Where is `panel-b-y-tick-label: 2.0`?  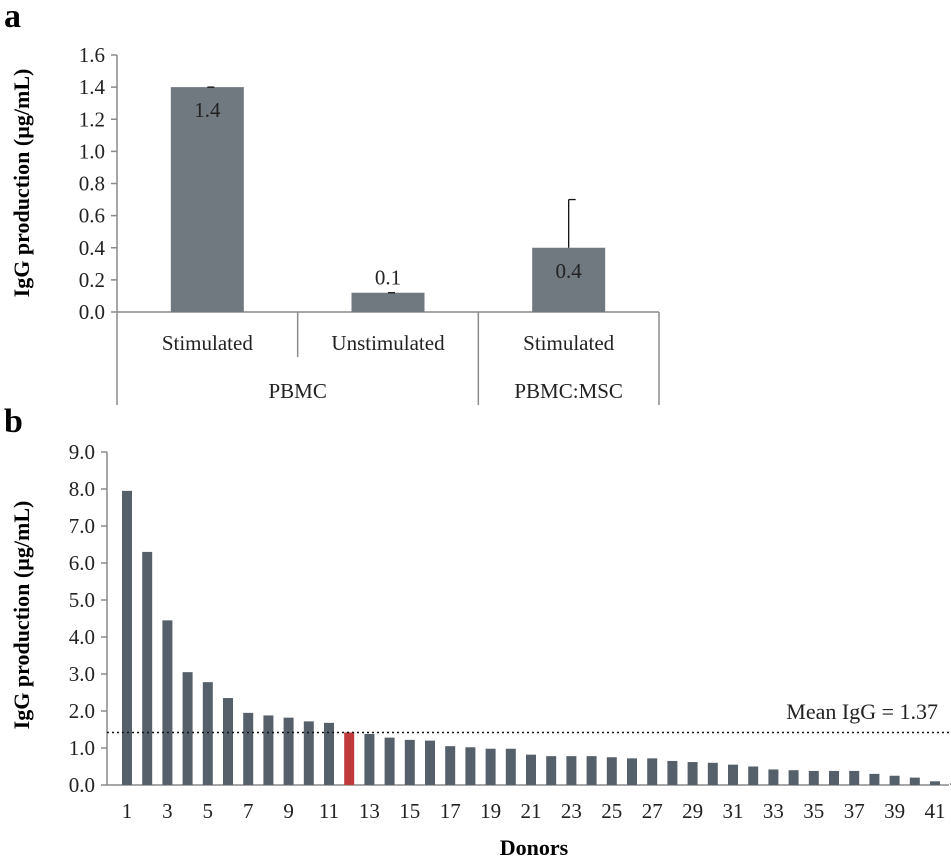
panel-b-y-tick-label: 2.0 is located at coordinates (82, 711).